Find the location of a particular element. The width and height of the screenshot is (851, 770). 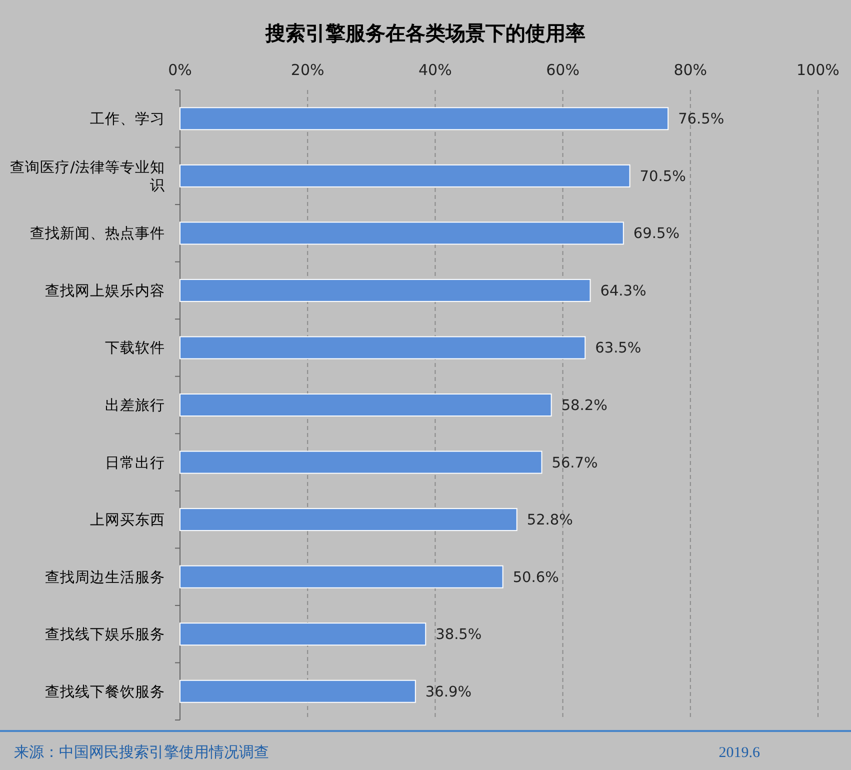

y-tick-label: 查询医疗/法律等专业知识 is located at coordinates (87, 176).